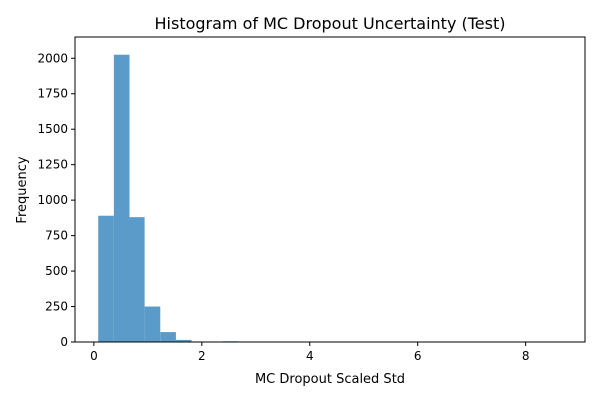  What do you see at coordinates (202, 356) in the screenshot?
I see `x-tick-label: 2` at bounding box center [202, 356].